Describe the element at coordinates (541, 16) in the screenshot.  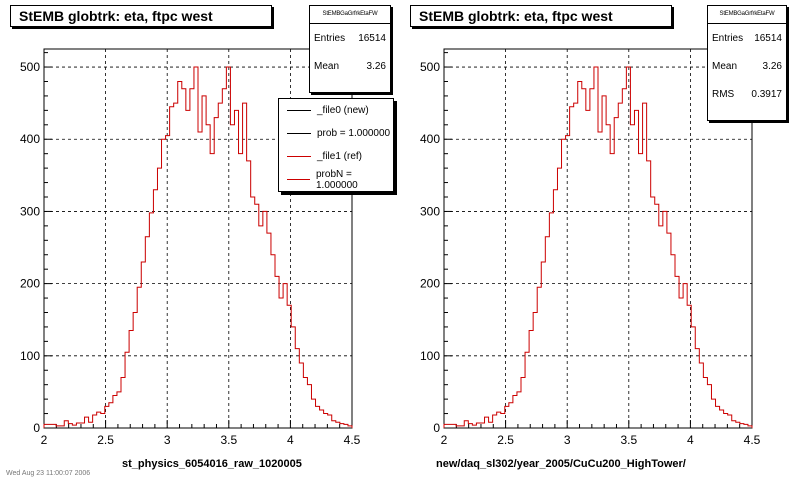
I see `right-plot-title: StEMB globtrk: eta, ftpc west` at that location.